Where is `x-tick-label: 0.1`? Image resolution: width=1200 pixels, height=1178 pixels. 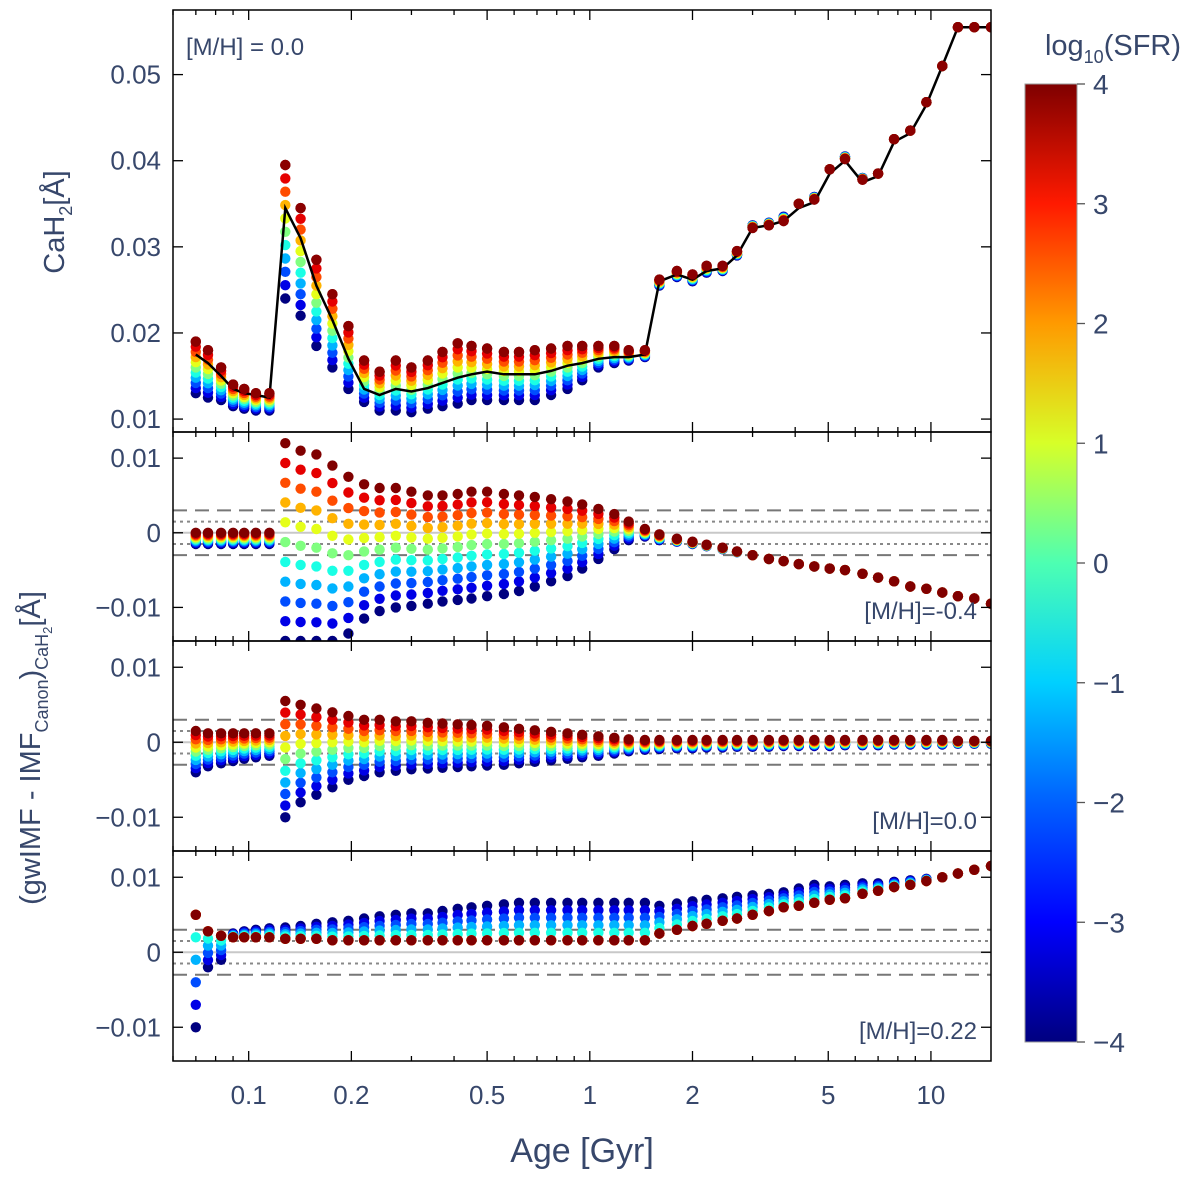 x-tick-label: 0.1 is located at coordinates (249, 1095).